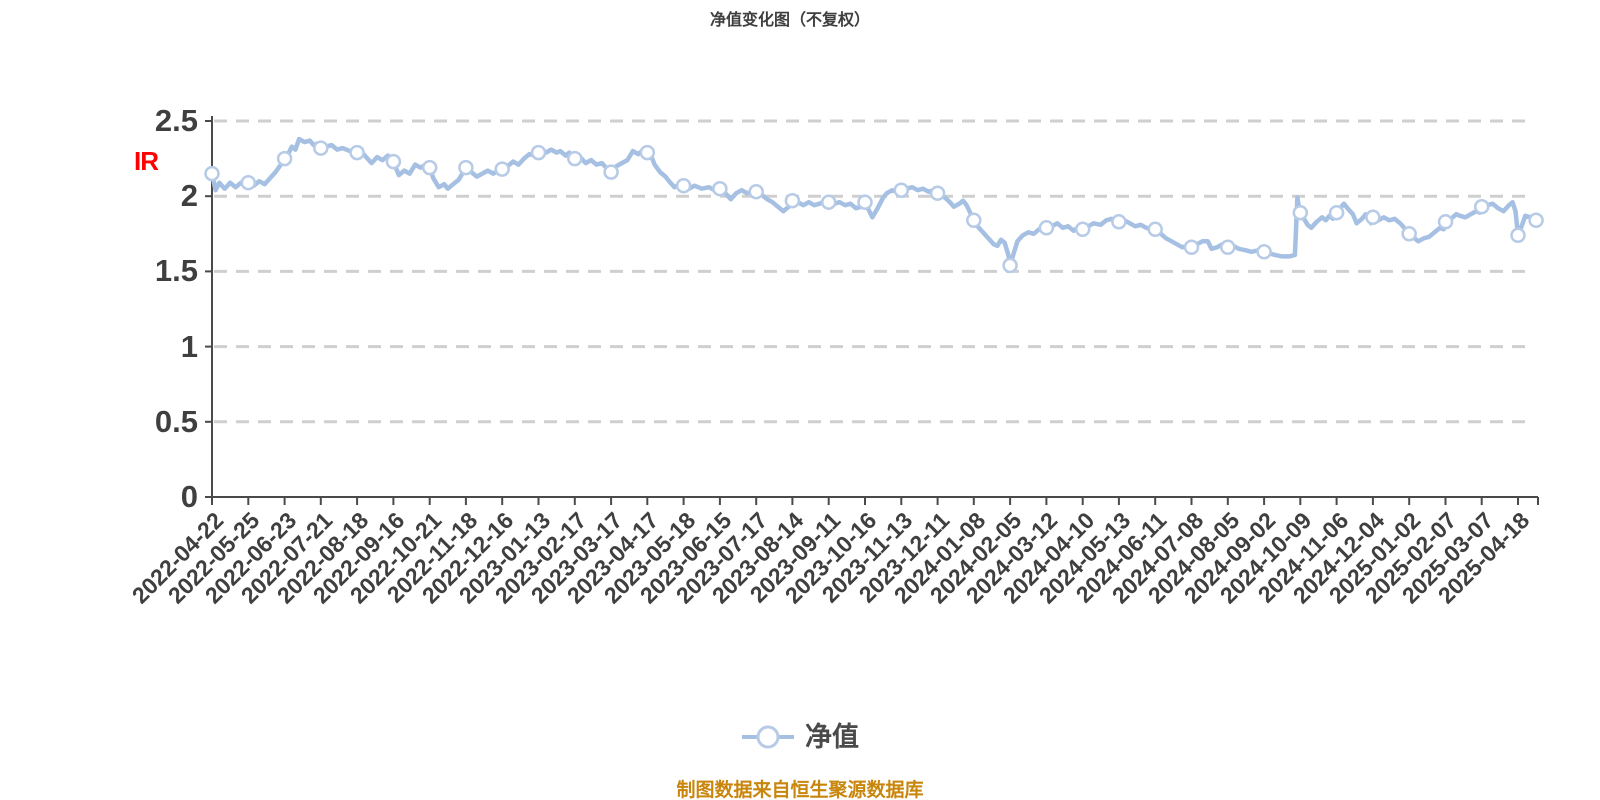 This screenshot has width=1600, height=800. Describe the element at coordinates (189, 346) in the screenshot. I see `y-axis-tick-label: 1` at that location.